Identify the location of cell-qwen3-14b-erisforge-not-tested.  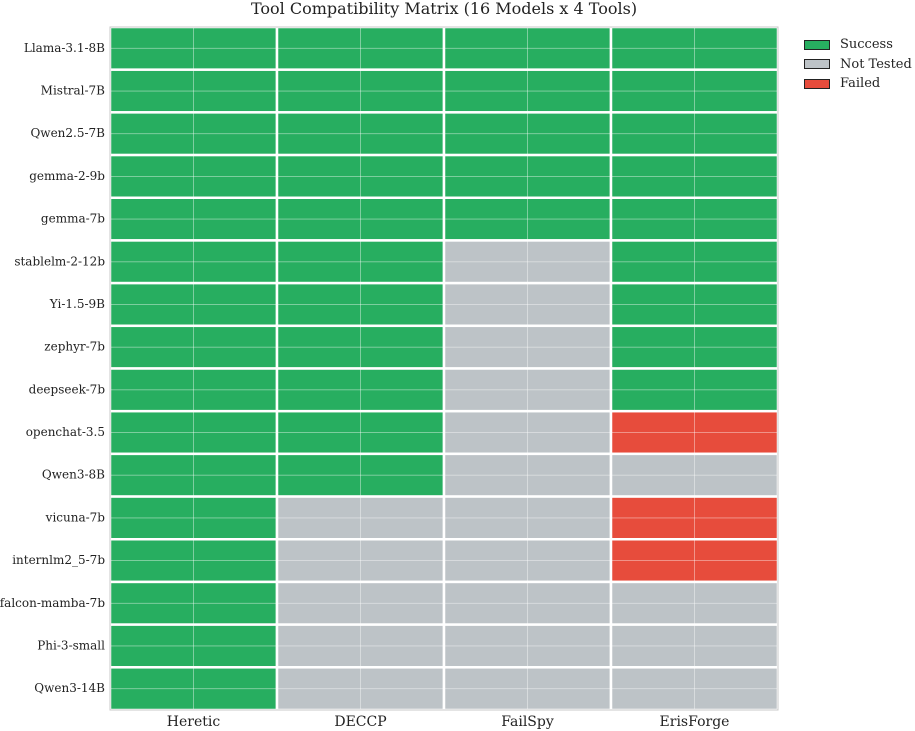
(694, 689).